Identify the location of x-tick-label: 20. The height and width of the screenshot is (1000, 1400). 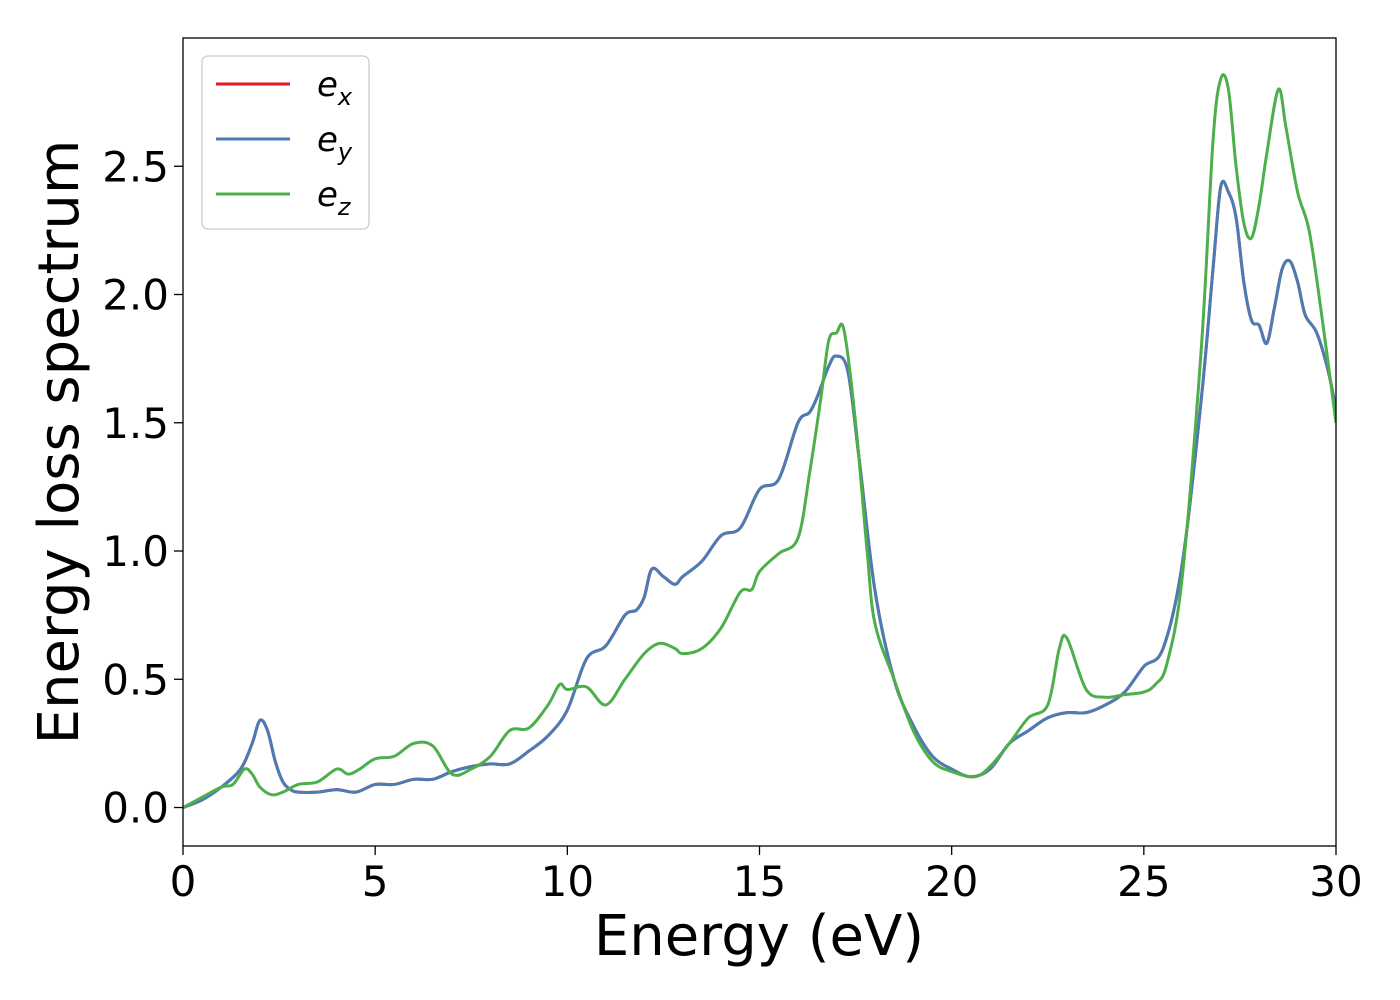
(951, 881).